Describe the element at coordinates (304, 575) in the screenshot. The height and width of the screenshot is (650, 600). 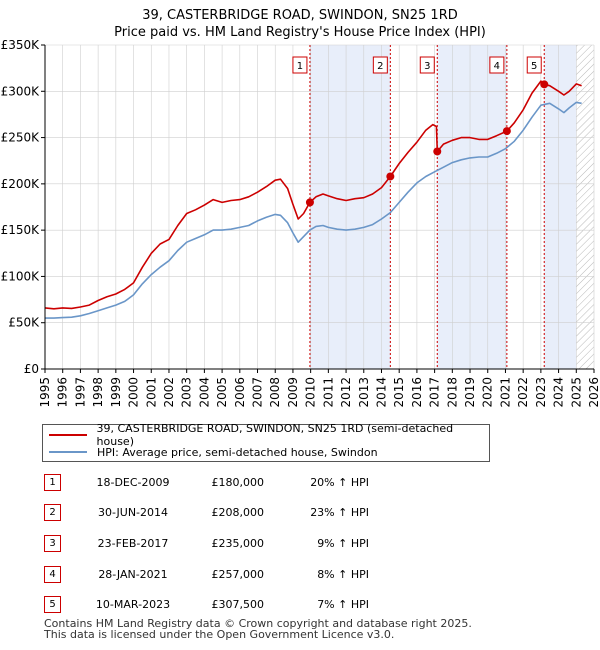
I see `table-row: 4 28-JAN-2021 £257,000 8% ↑ HPI` at that location.